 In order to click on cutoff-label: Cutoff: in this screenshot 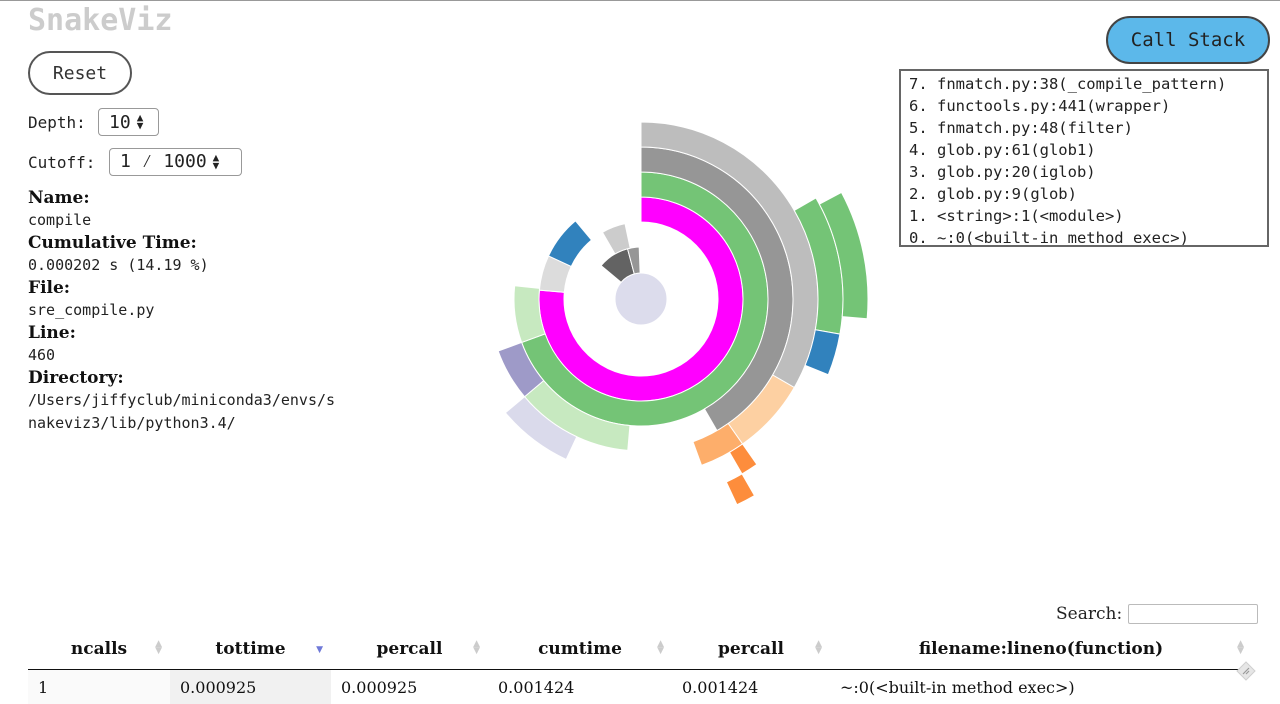, I will do `click(62, 162)`.